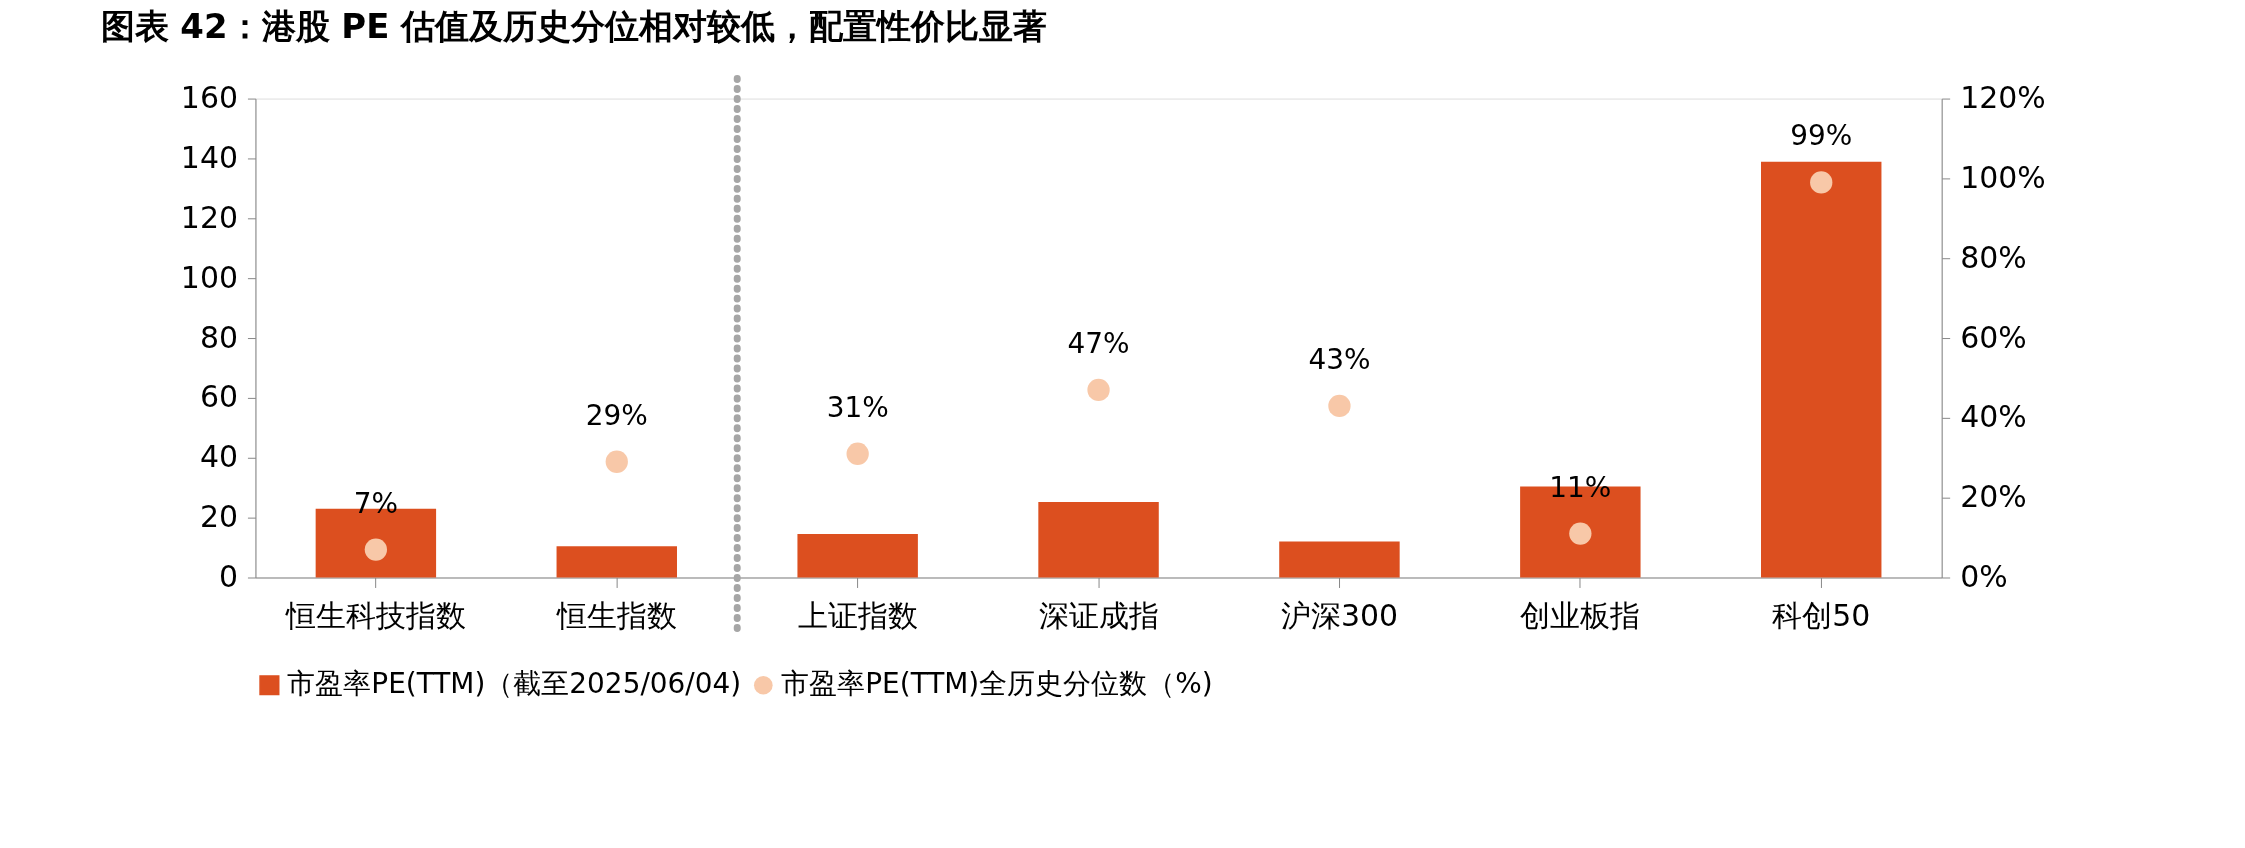 This screenshot has width=2245, height=848. What do you see at coordinates (209, 157) in the screenshot?
I see `y-tick-label: 140` at bounding box center [209, 157].